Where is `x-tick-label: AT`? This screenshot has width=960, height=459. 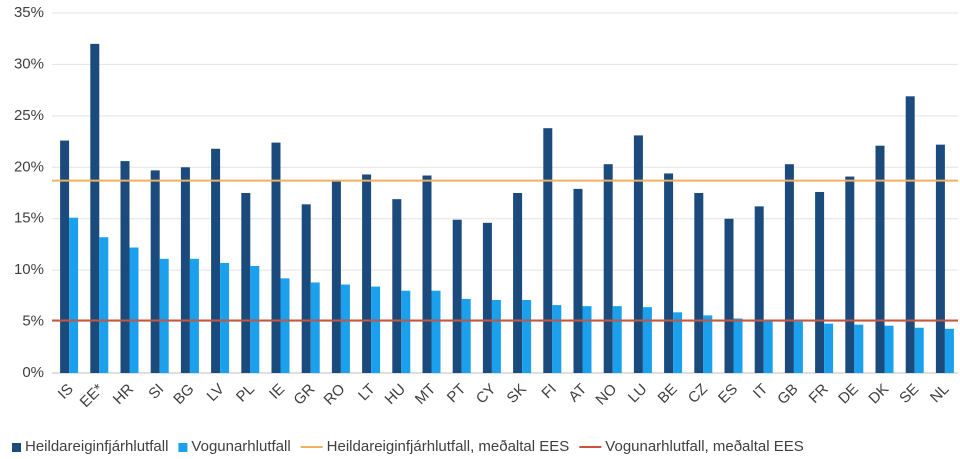 x-tick-label: AT is located at coordinates (577, 393).